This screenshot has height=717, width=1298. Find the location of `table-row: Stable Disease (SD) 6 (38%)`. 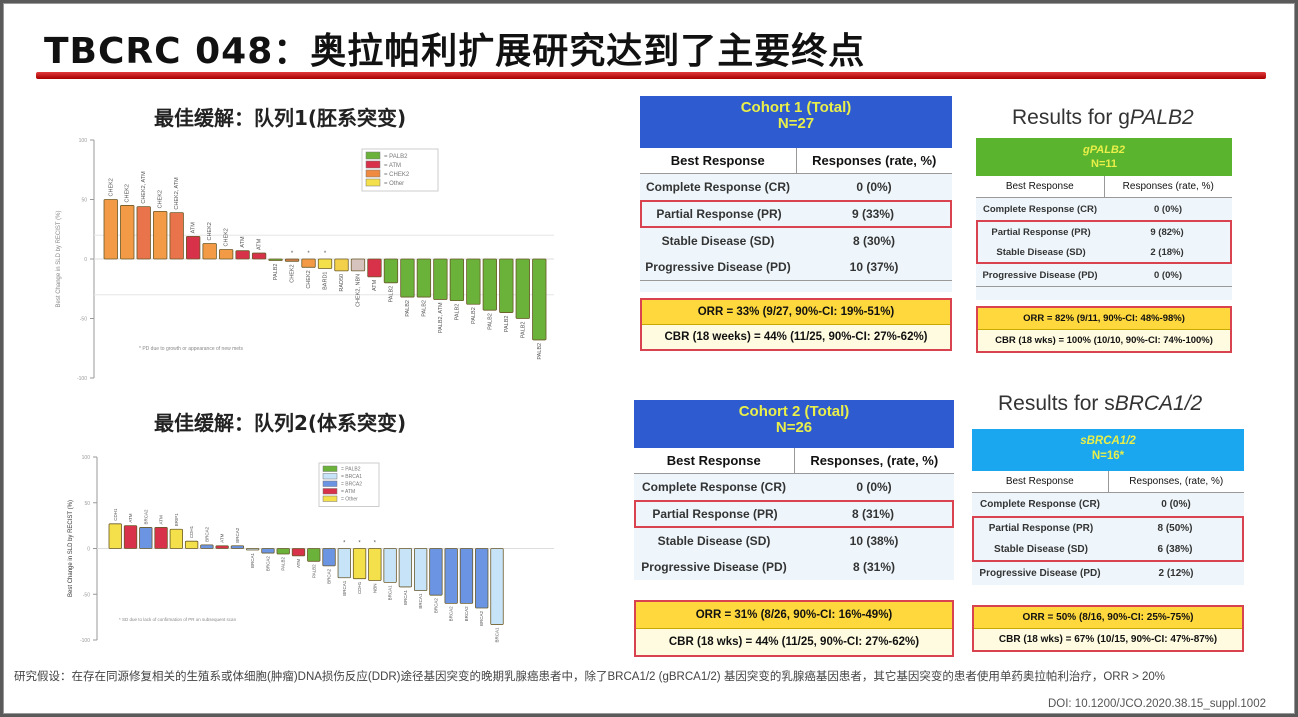

table-row: Stable Disease (SD) 6 (38%) is located at coordinates (1108, 549).